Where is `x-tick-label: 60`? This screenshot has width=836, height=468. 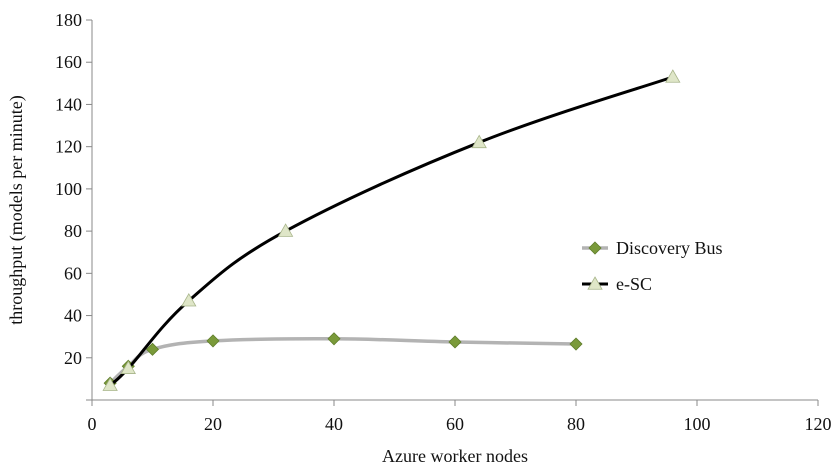 x-tick-label: 60 is located at coordinates (455, 424).